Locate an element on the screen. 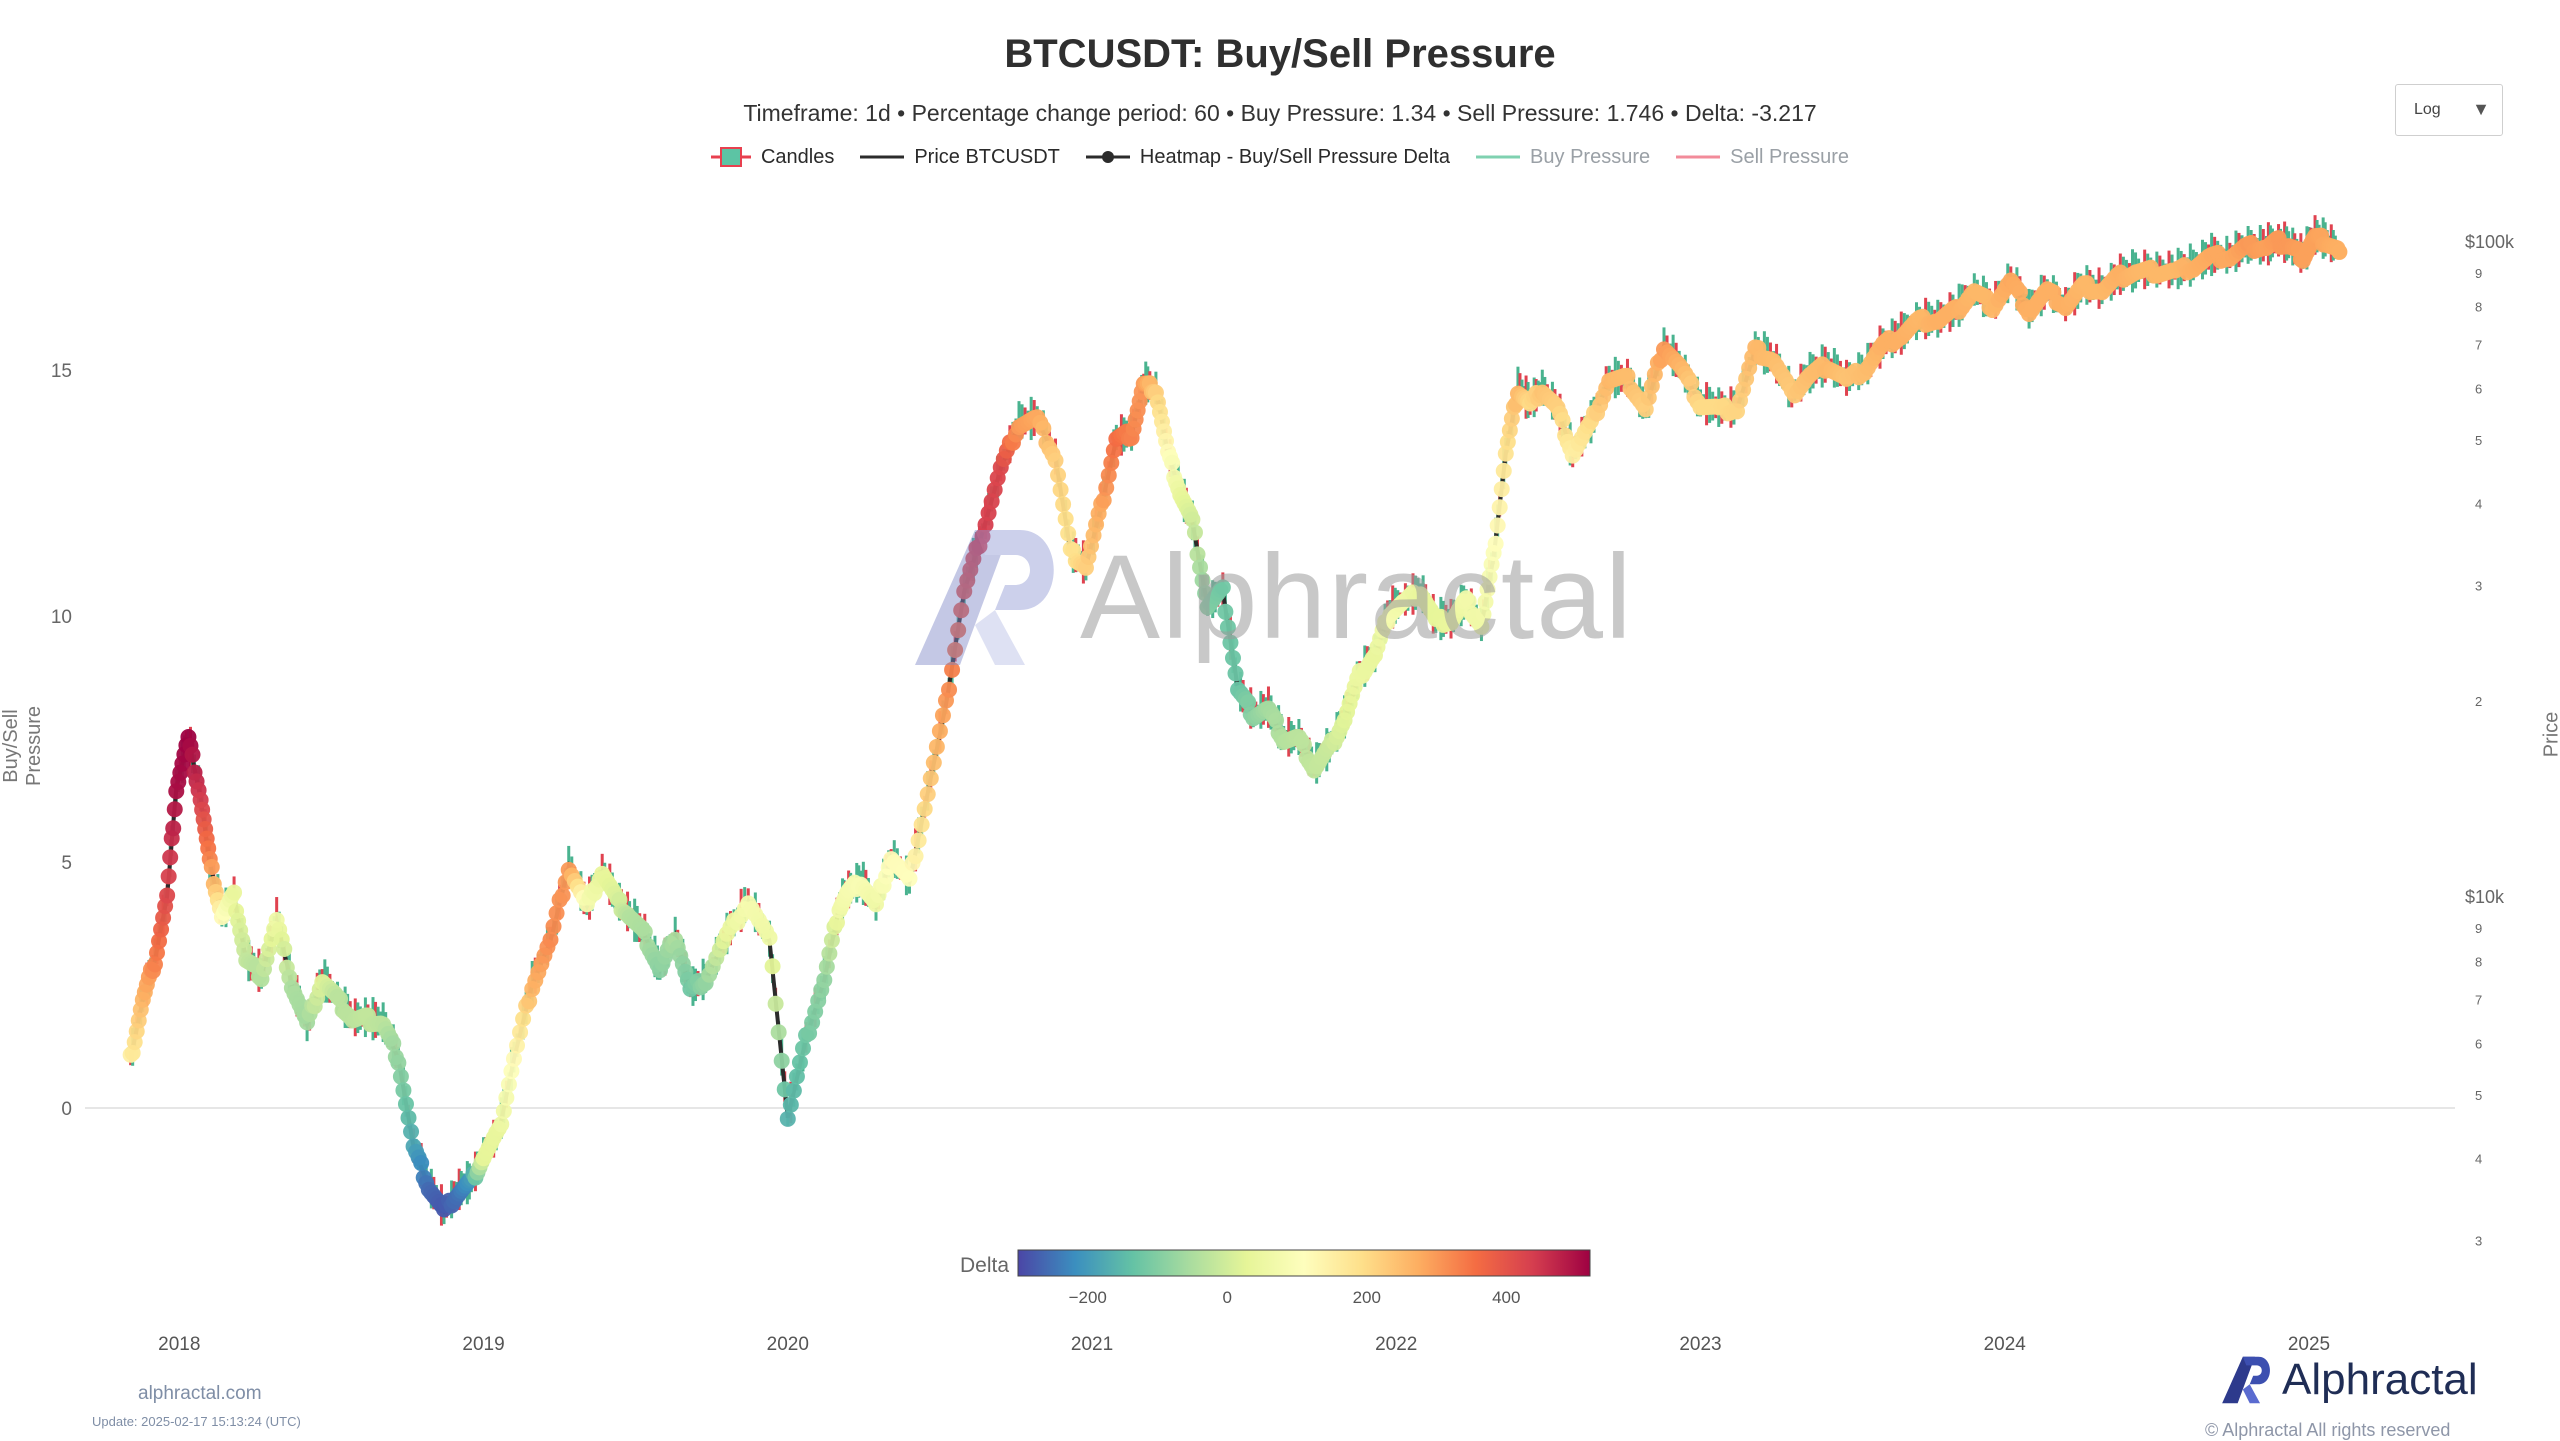  legend-item-price: Price BTCUSDT is located at coordinates (960, 157).